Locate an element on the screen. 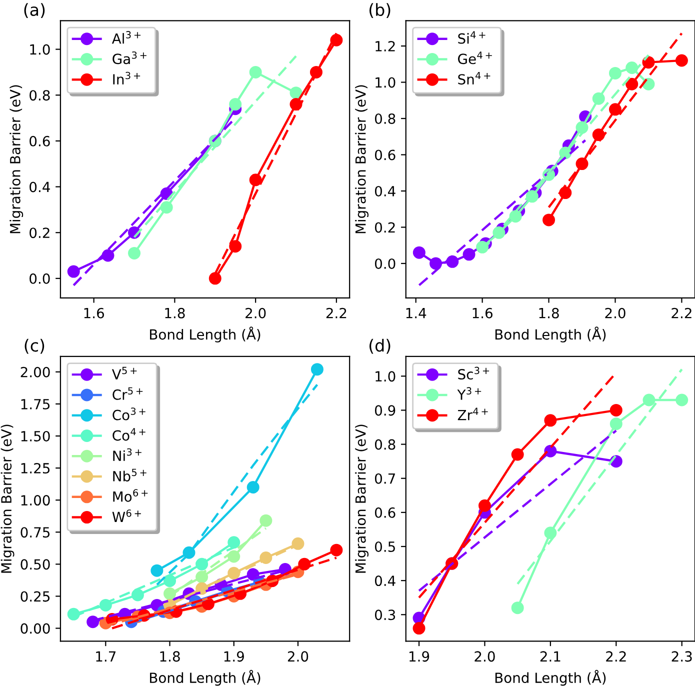 The height and width of the screenshot is (688, 695). legend-label: Sc$^{3+}$ is located at coordinates (474, 373).